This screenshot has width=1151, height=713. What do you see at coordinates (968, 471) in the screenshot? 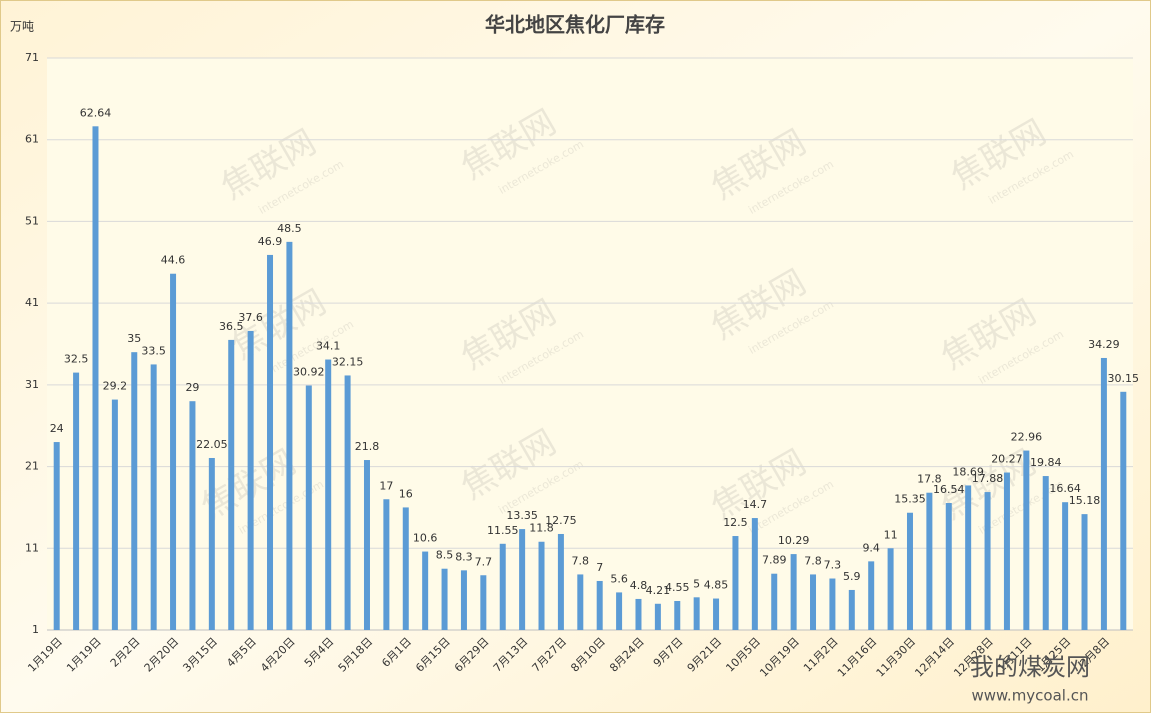
I see `value-label: 18.69` at bounding box center [968, 471].